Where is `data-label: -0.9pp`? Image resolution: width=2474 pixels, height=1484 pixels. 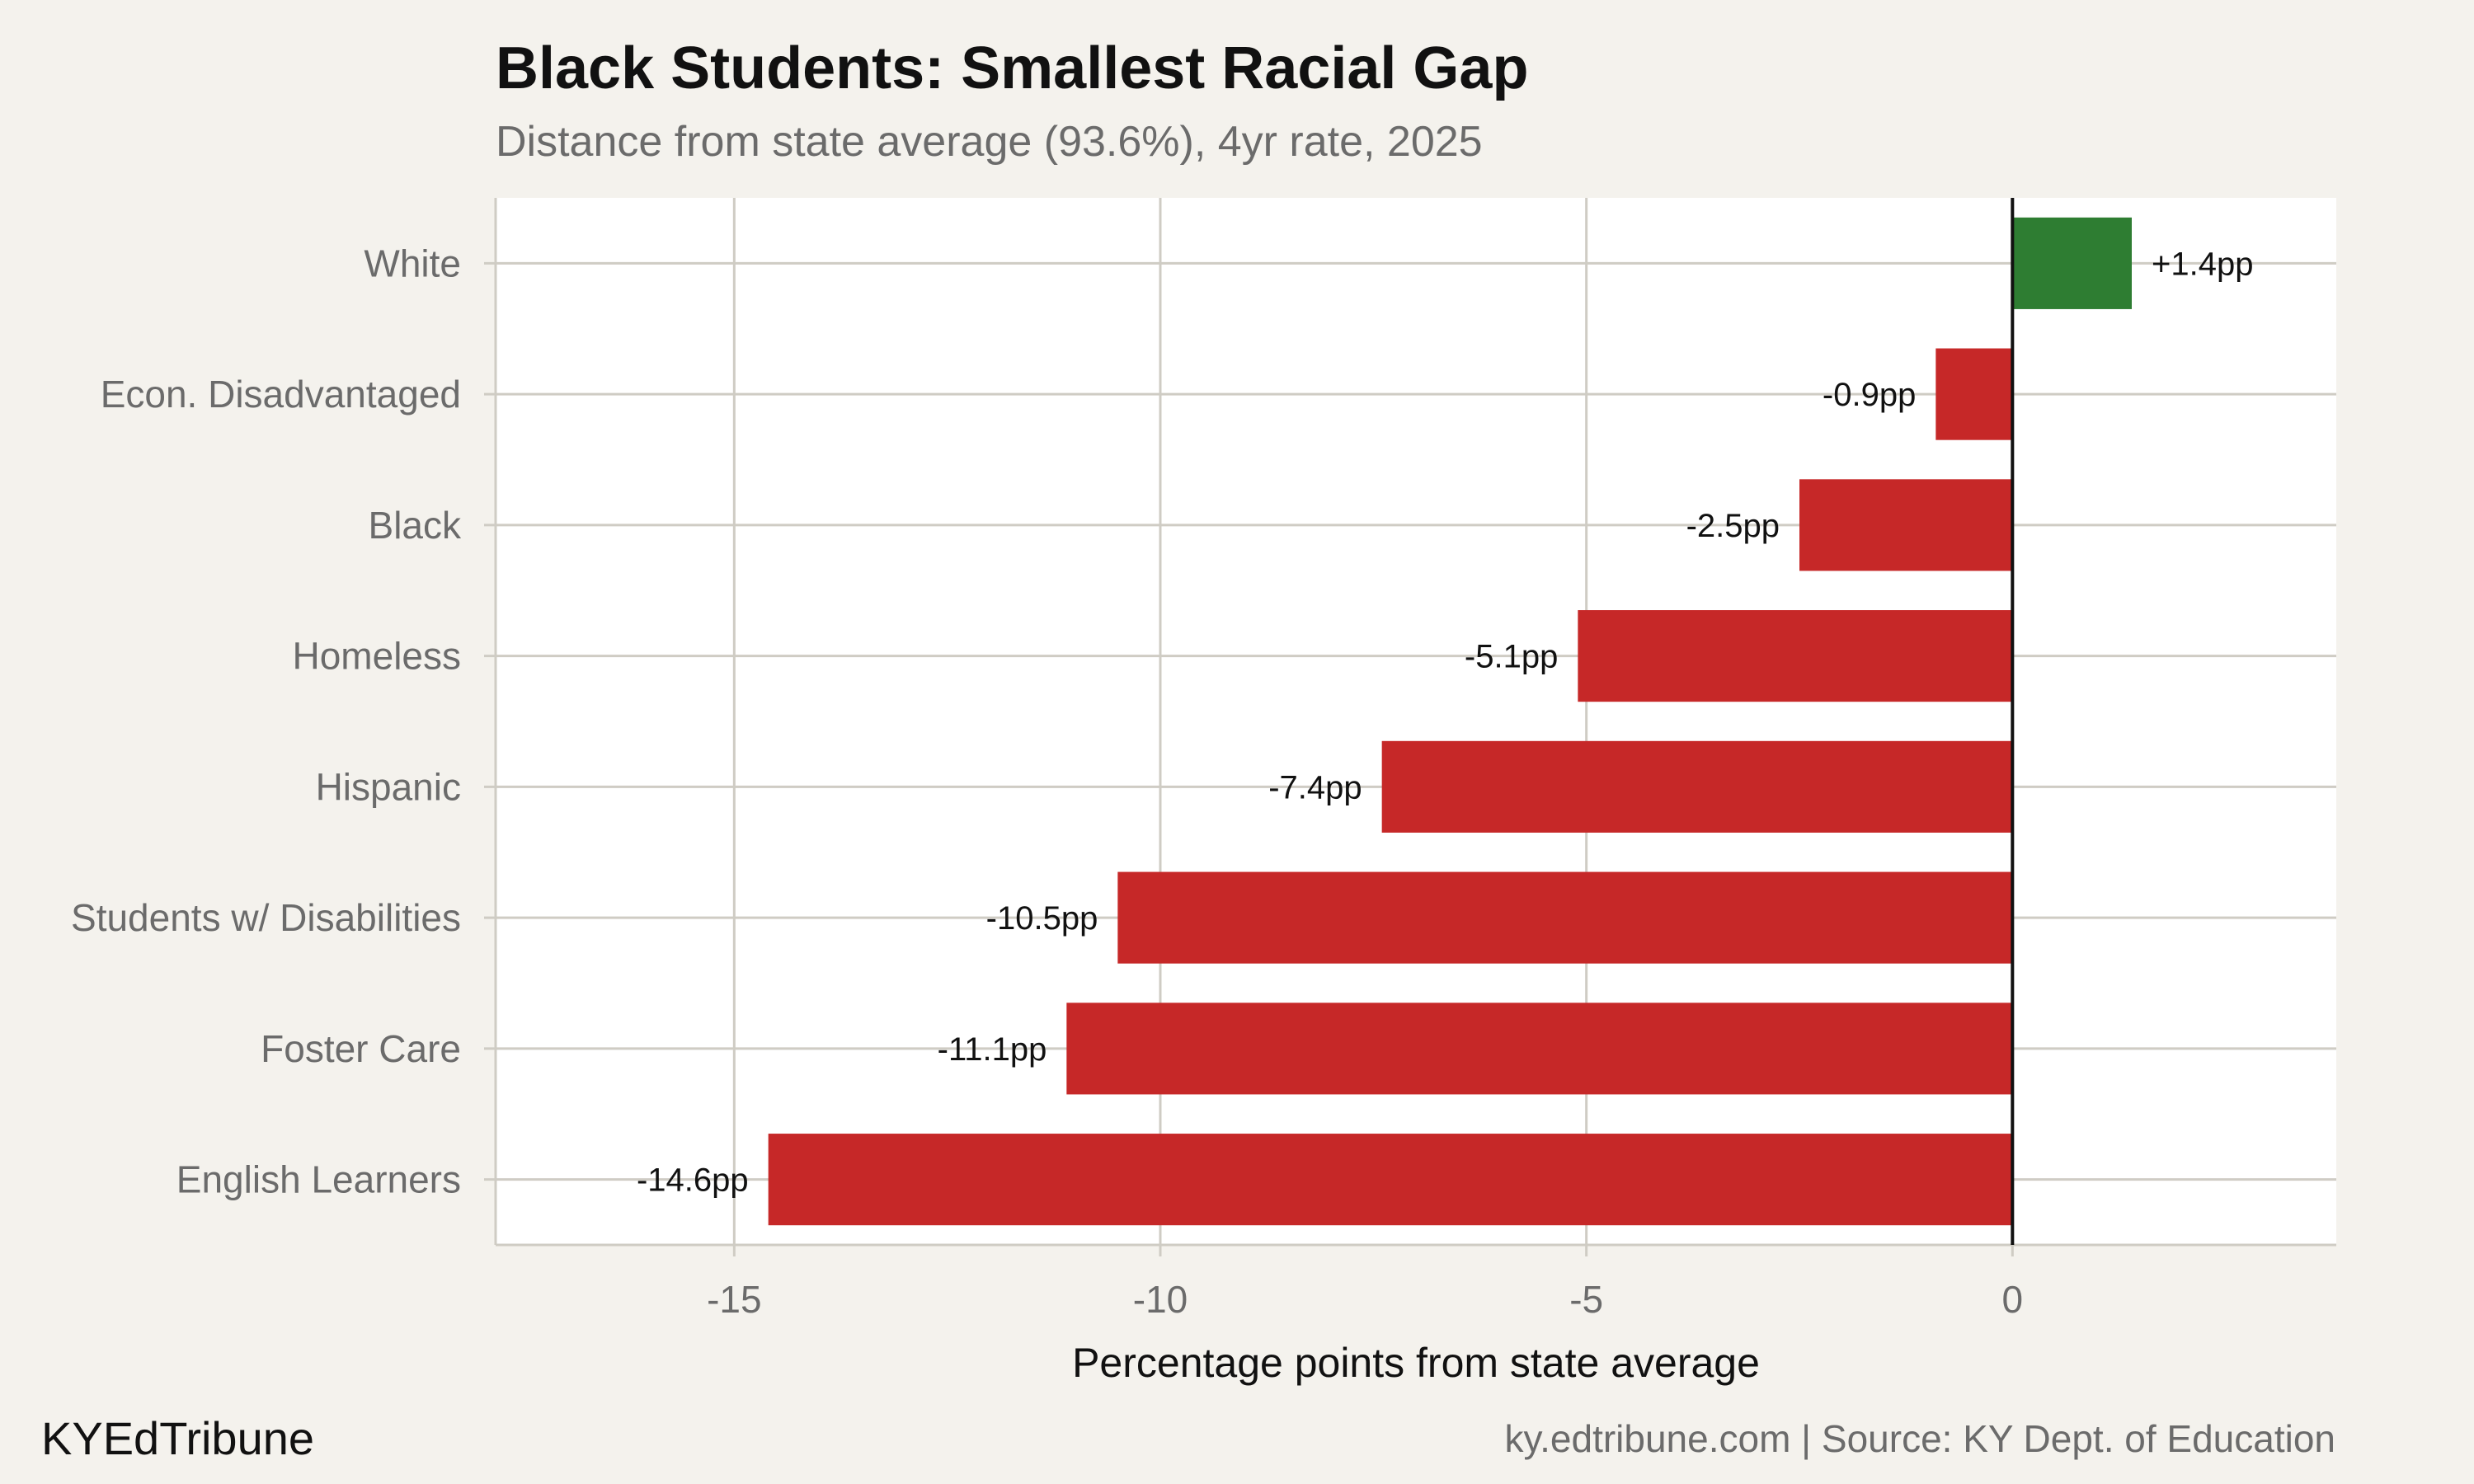 data-label: -0.9pp is located at coordinates (1869, 395).